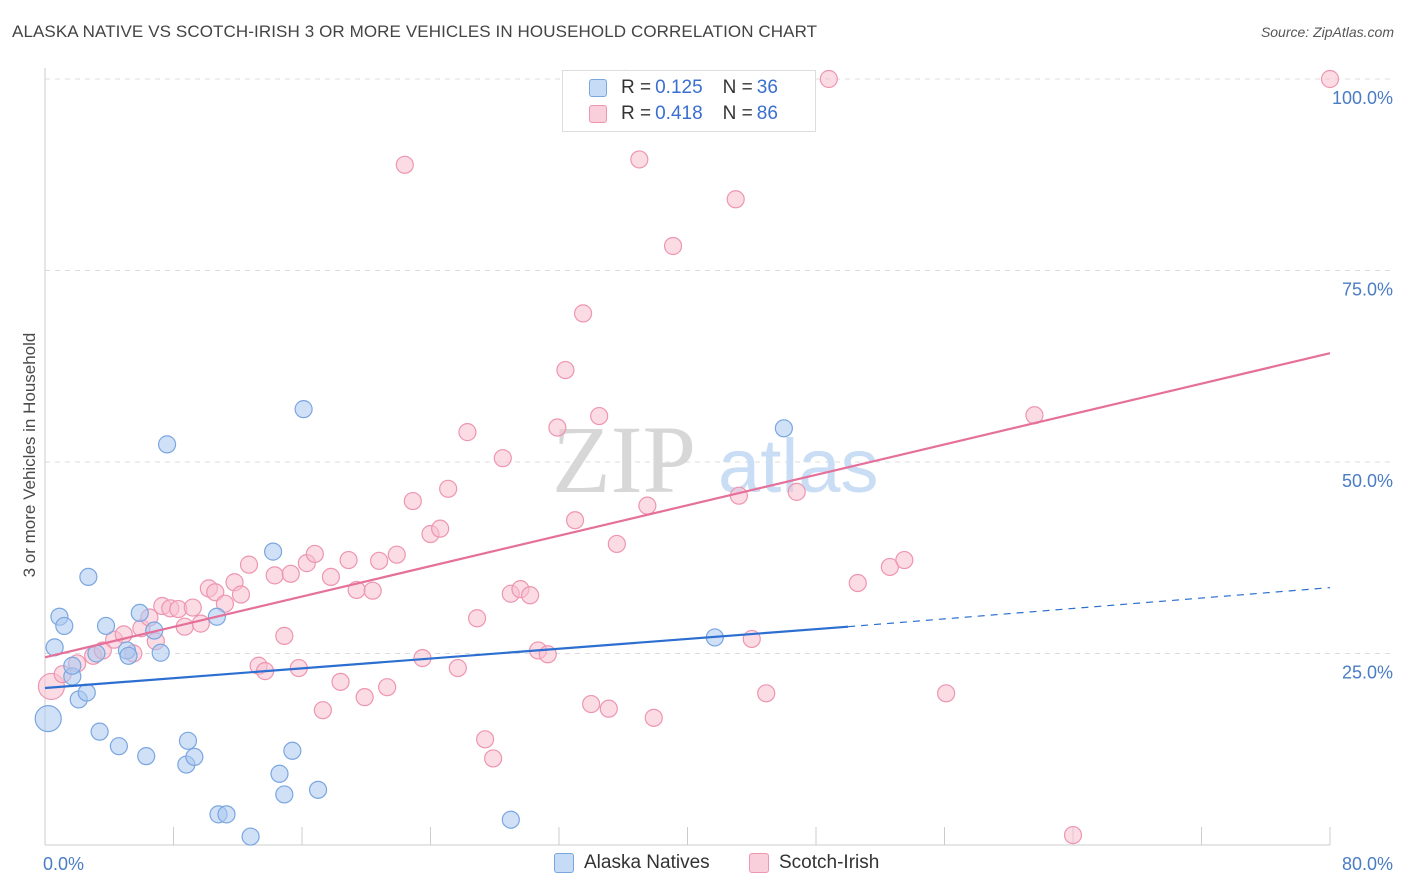  I want to click on series-swatch-pink, so click(759, 863).